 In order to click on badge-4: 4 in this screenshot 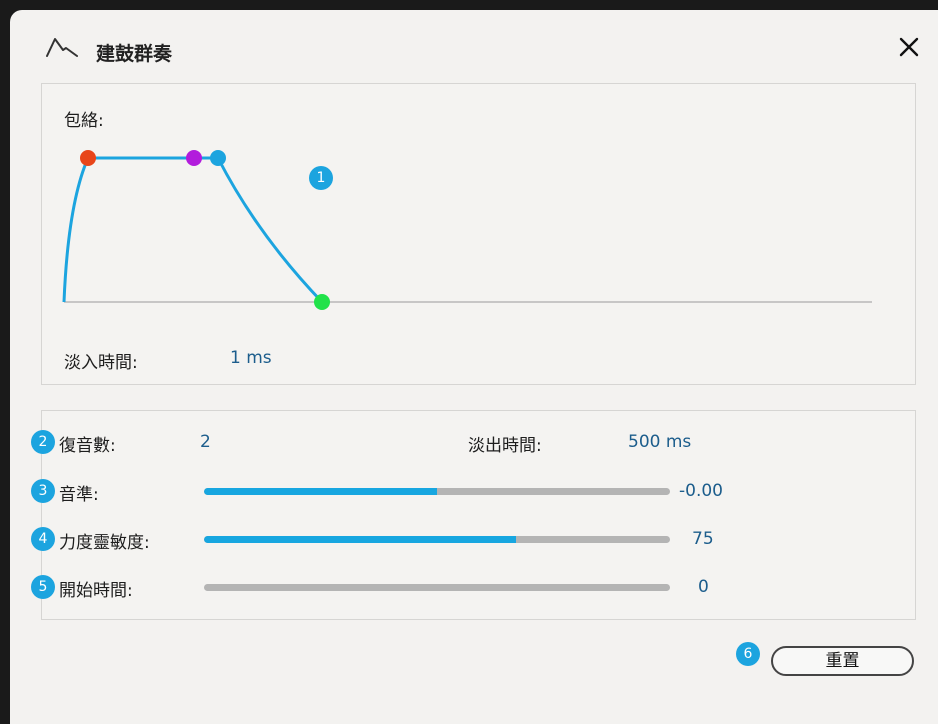, I will do `click(43, 539)`.